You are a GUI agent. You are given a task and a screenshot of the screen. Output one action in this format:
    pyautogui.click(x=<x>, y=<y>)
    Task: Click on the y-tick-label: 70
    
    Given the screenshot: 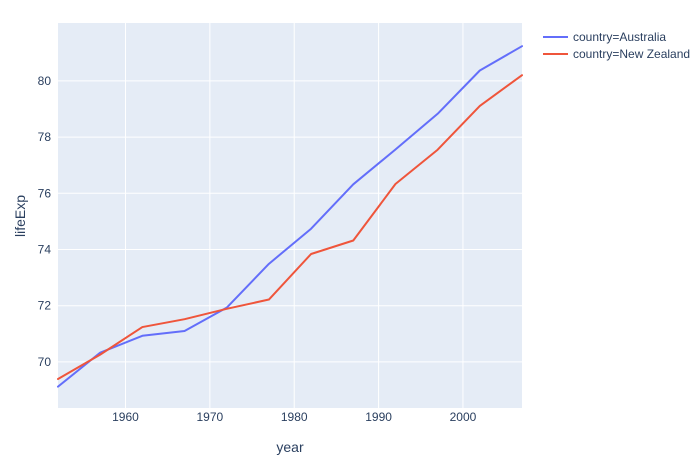 What is the action you would take?
    pyautogui.click(x=45, y=362)
    